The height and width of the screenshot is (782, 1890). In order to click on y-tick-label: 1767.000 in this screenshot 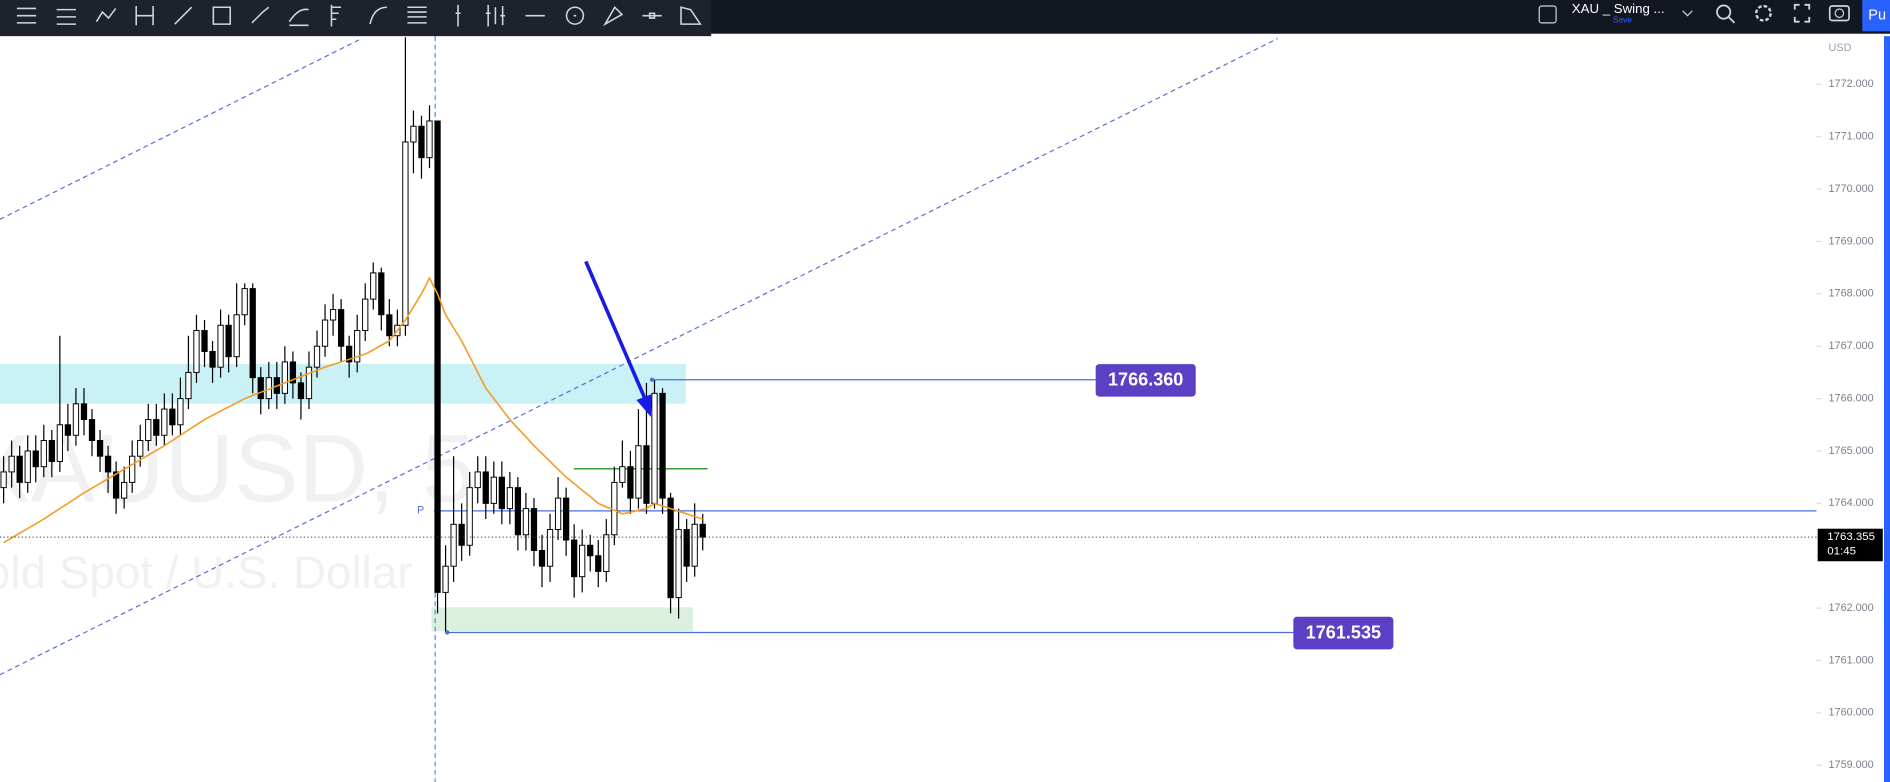, I will do `click(1851, 346)`.